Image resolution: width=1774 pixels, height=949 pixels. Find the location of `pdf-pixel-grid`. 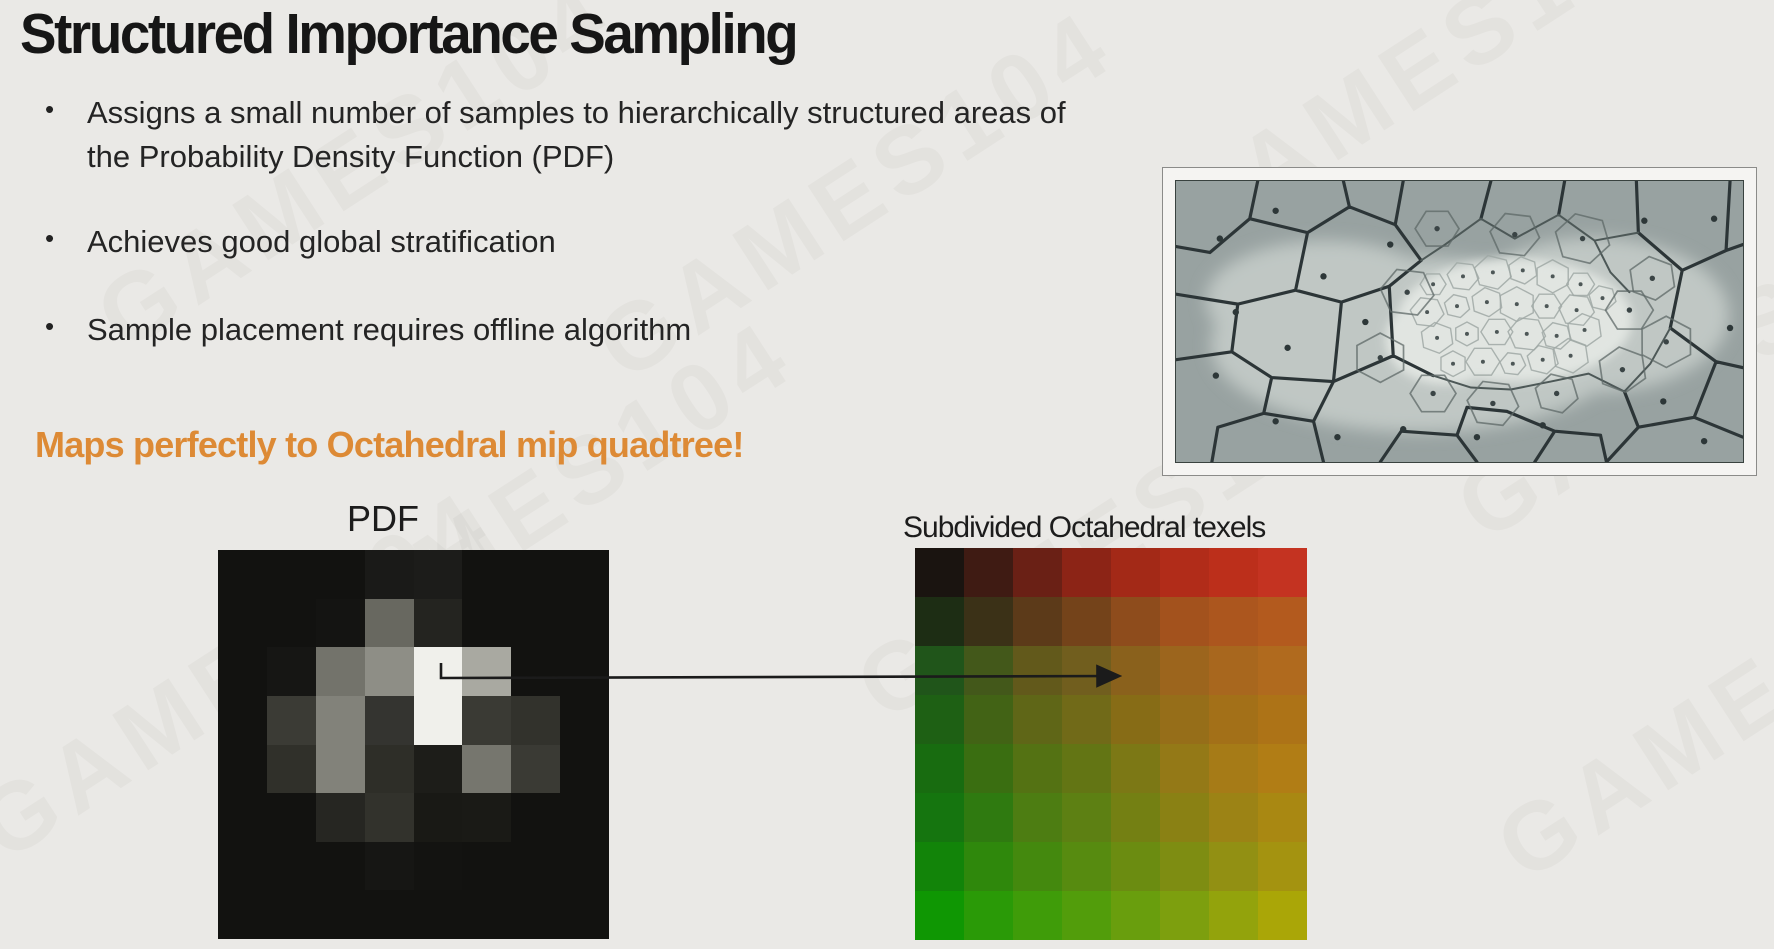

pdf-pixel-grid is located at coordinates (413, 744).